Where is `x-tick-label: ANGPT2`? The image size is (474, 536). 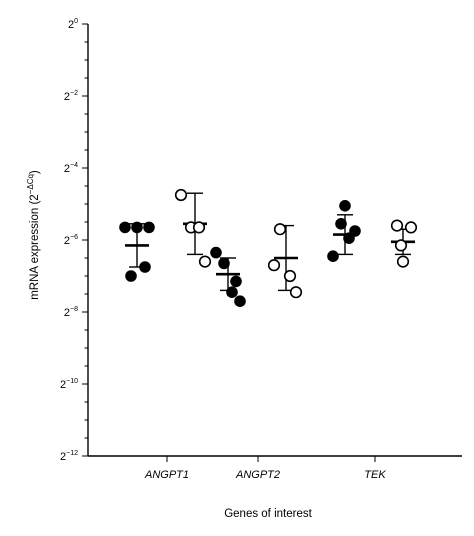
x-tick-label: ANGPT2 is located at coordinates (257, 475).